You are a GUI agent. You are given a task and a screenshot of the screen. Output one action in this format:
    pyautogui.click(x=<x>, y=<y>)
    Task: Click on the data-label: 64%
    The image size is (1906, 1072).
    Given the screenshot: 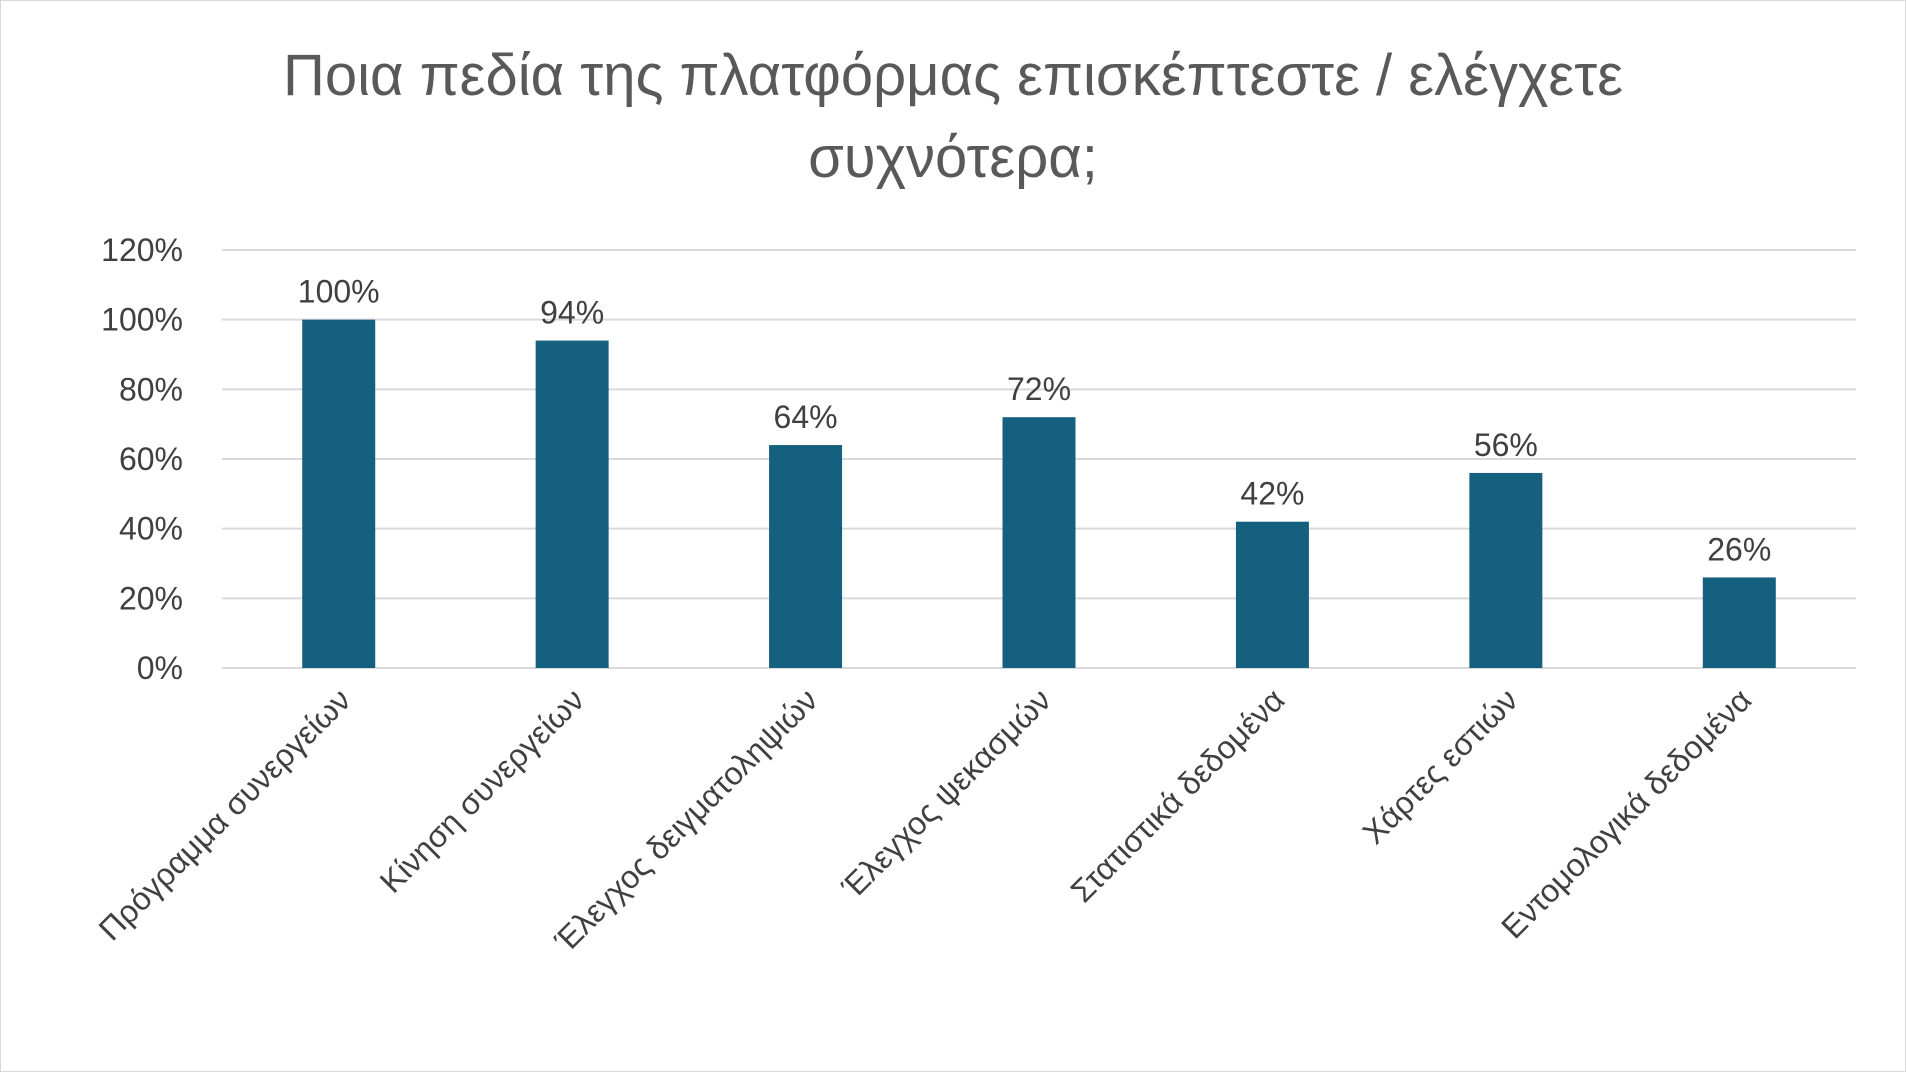 What is the action you would take?
    pyautogui.click(x=806, y=417)
    